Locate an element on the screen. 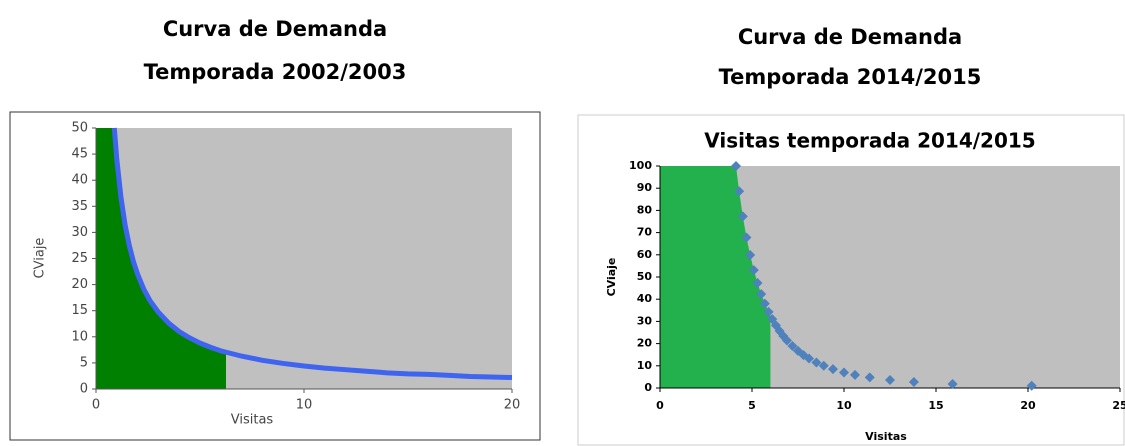 The width and height of the screenshot is (1125, 446). y-tick-label: 45 is located at coordinates (79, 154).